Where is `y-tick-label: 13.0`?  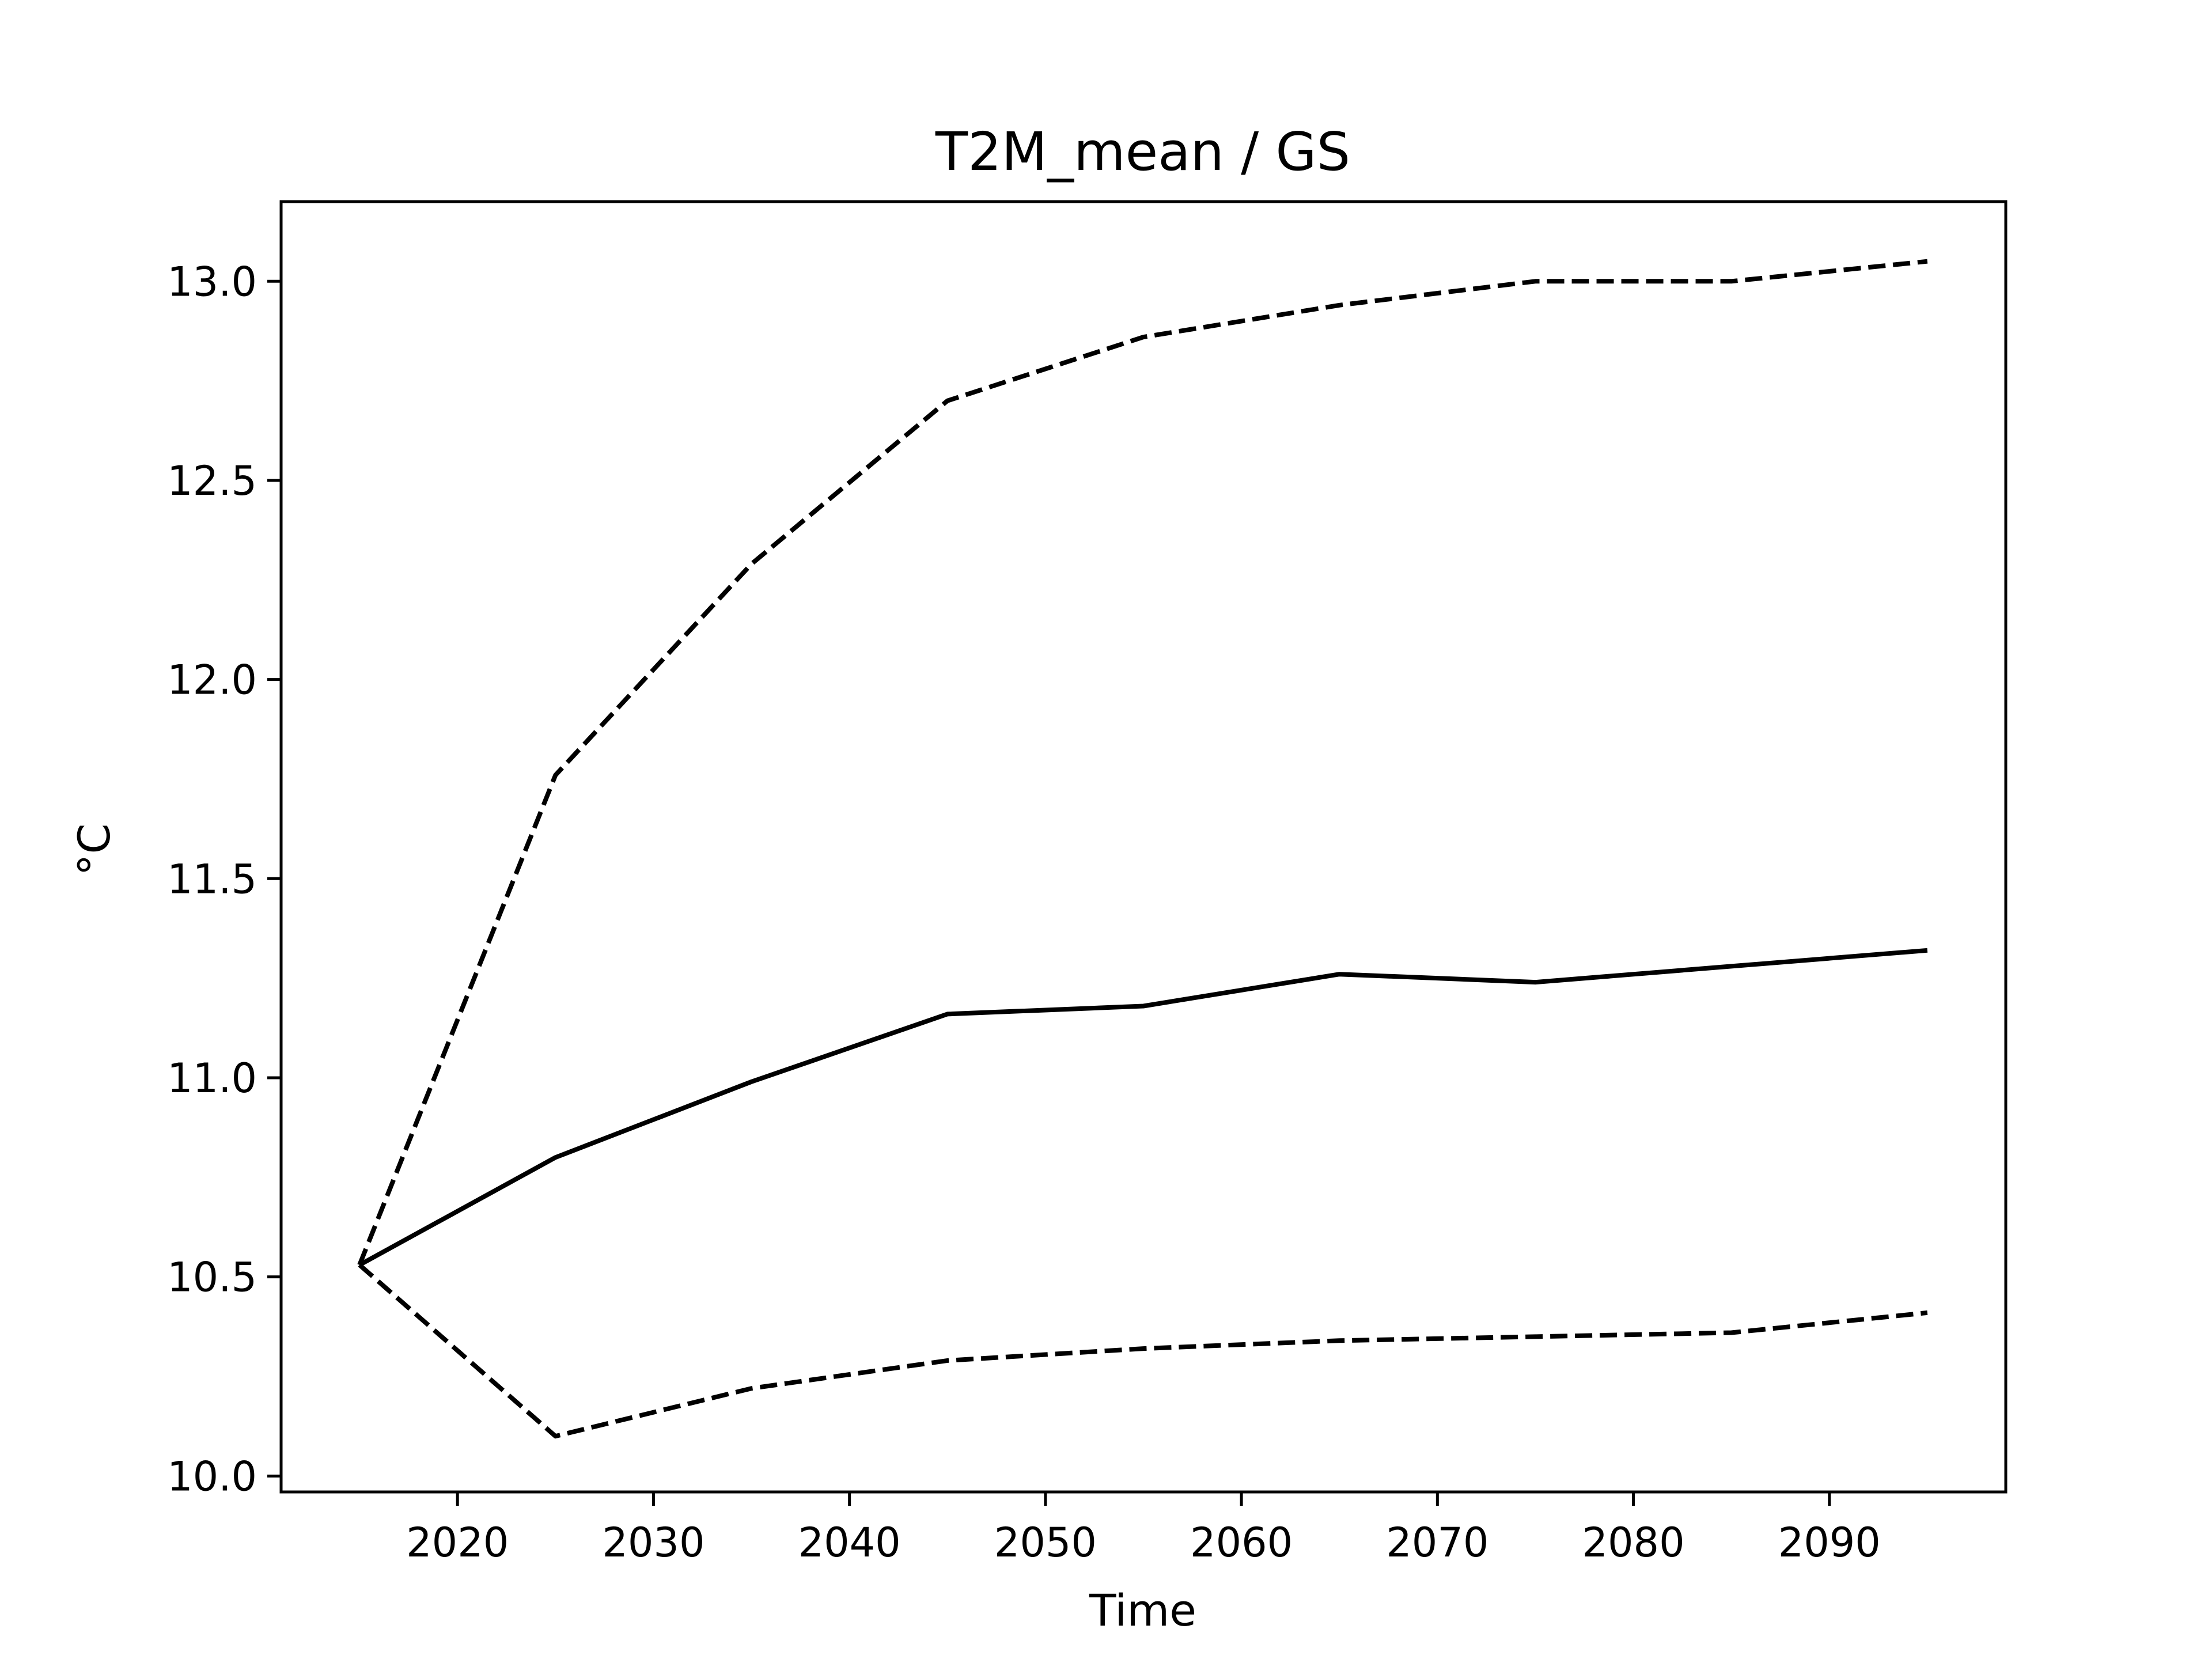
y-tick-label: 13.0 is located at coordinates (212, 281).